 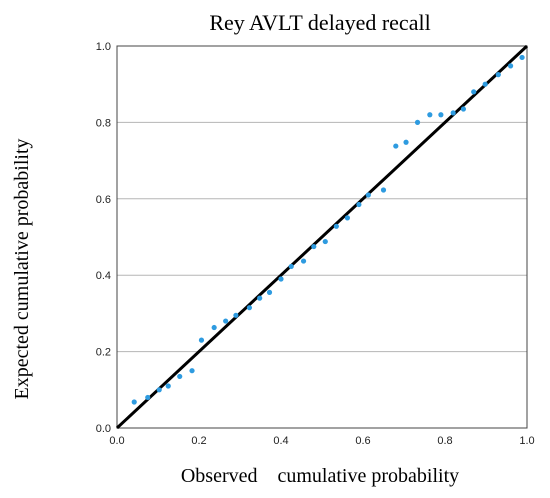 What do you see at coordinates (320, 476) in the screenshot?
I see `x-axis-title: Observed cumulative probability` at bounding box center [320, 476].